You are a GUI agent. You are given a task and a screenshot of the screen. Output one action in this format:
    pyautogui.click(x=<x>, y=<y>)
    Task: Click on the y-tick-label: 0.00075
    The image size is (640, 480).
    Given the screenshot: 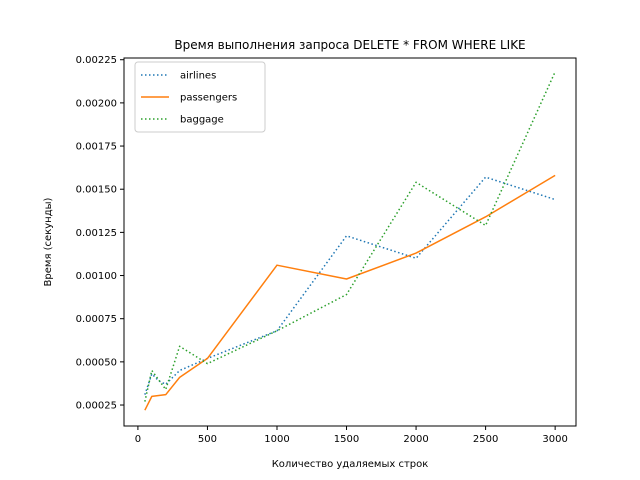 What is the action you would take?
    pyautogui.click(x=96, y=319)
    